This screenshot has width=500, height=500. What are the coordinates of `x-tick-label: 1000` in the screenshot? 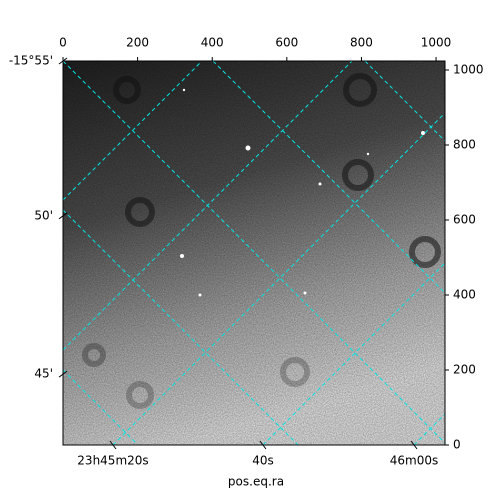 It's located at (436, 43).